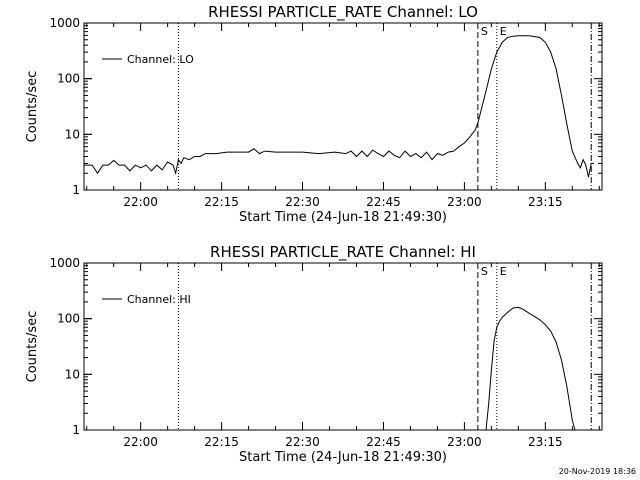 Image resolution: width=640 pixels, height=480 pixels. What do you see at coordinates (597, 471) in the screenshot?
I see `timestamp-stamp: 20-Nov-2019 18:36` at bounding box center [597, 471].